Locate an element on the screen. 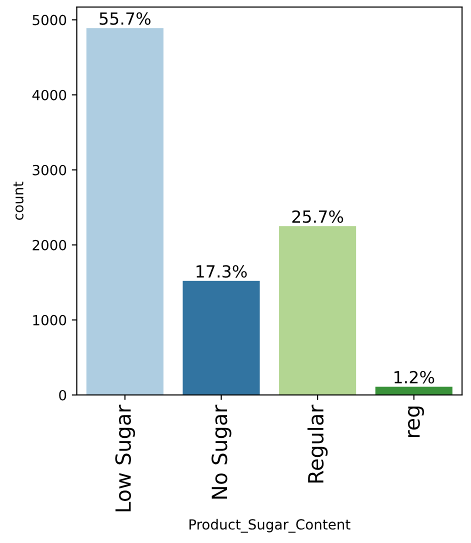 Image resolution: width=471 pixels, height=543 pixels. y-tick-label: 0 is located at coordinates (62, 395).